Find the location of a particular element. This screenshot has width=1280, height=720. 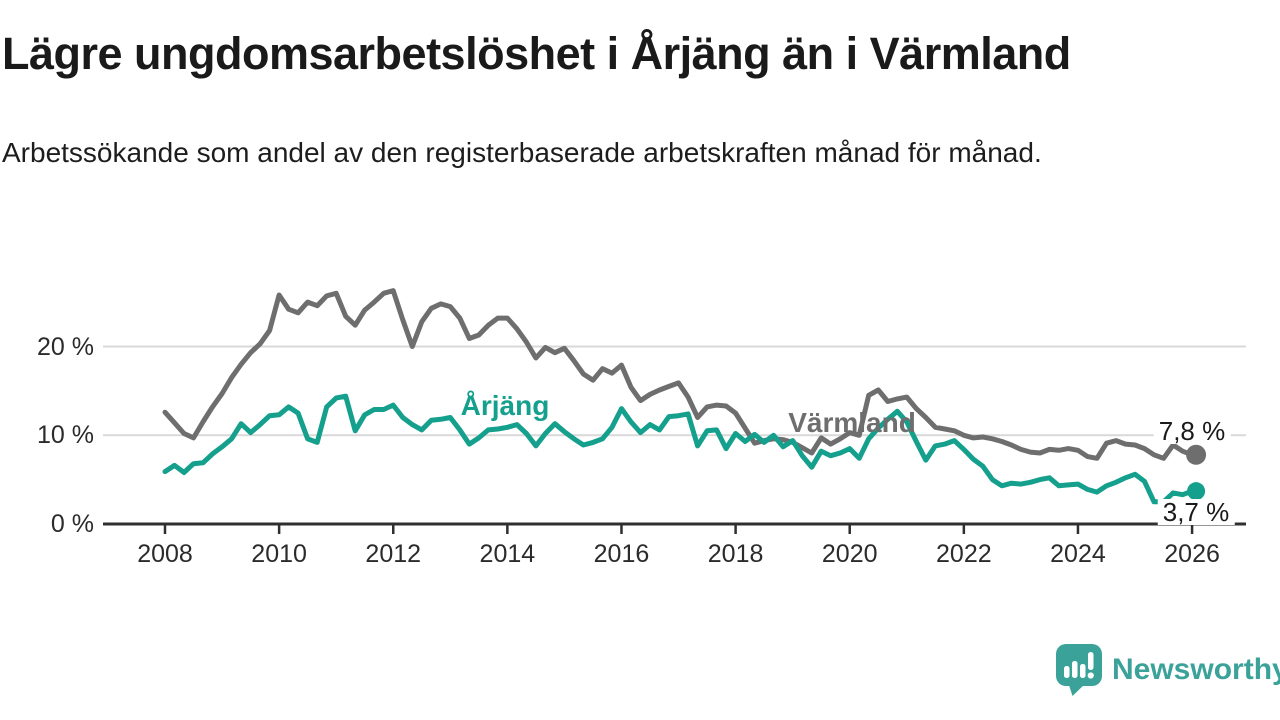

x-axis-label-2022: 2022 is located at coordinates (964, 554).